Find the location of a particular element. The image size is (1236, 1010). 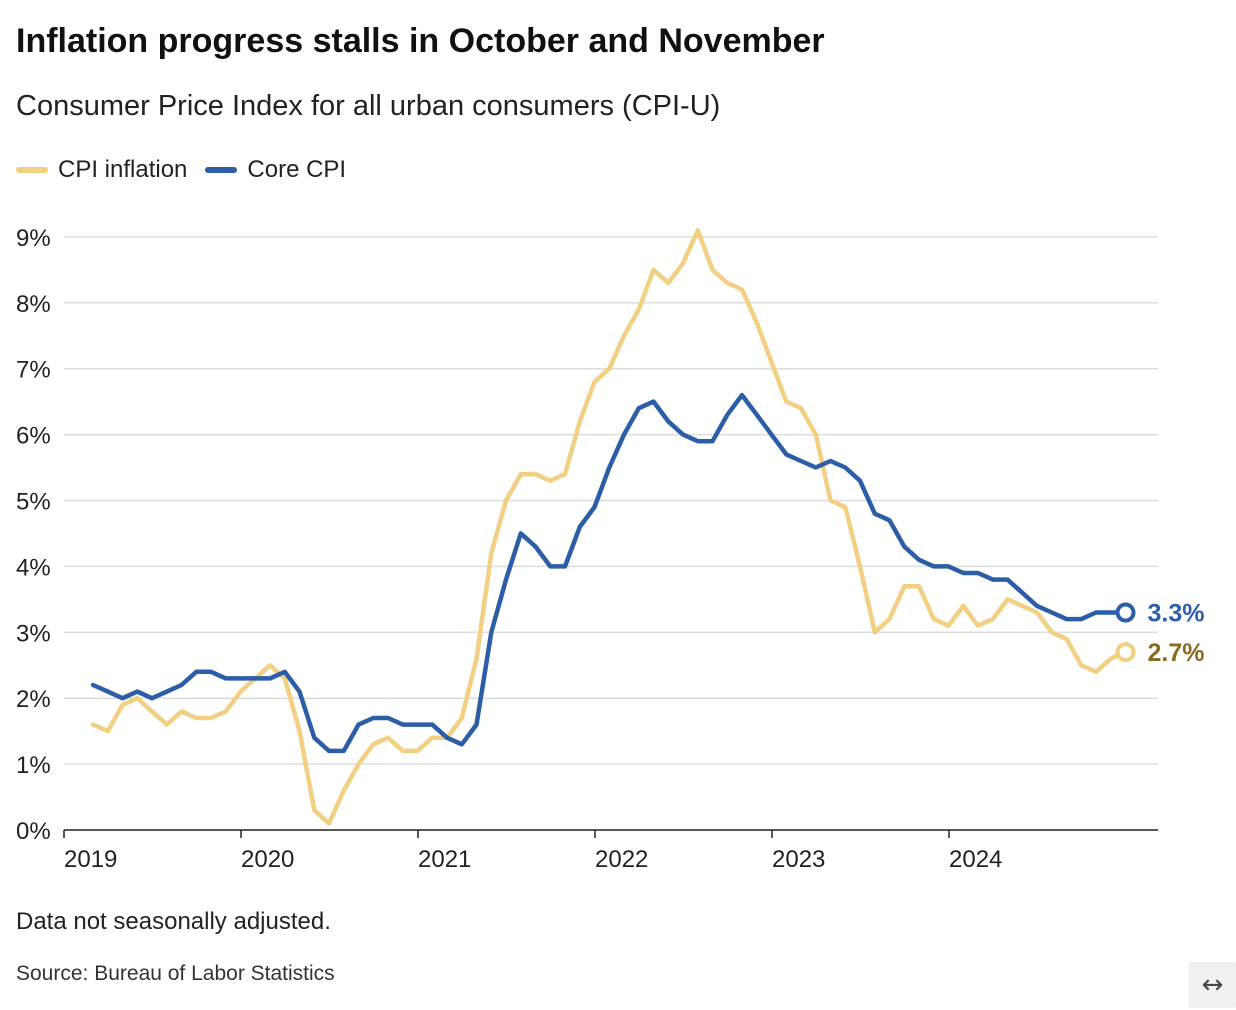

y-tick-label: 2% is located at coordinates (33, 699).